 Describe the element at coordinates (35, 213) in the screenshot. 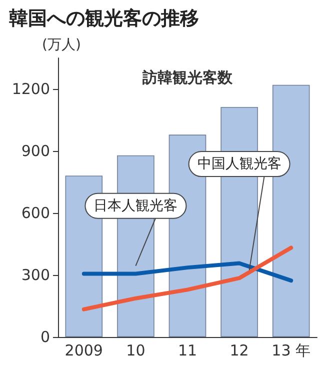

I see `y-tick-label: 600` at that location.